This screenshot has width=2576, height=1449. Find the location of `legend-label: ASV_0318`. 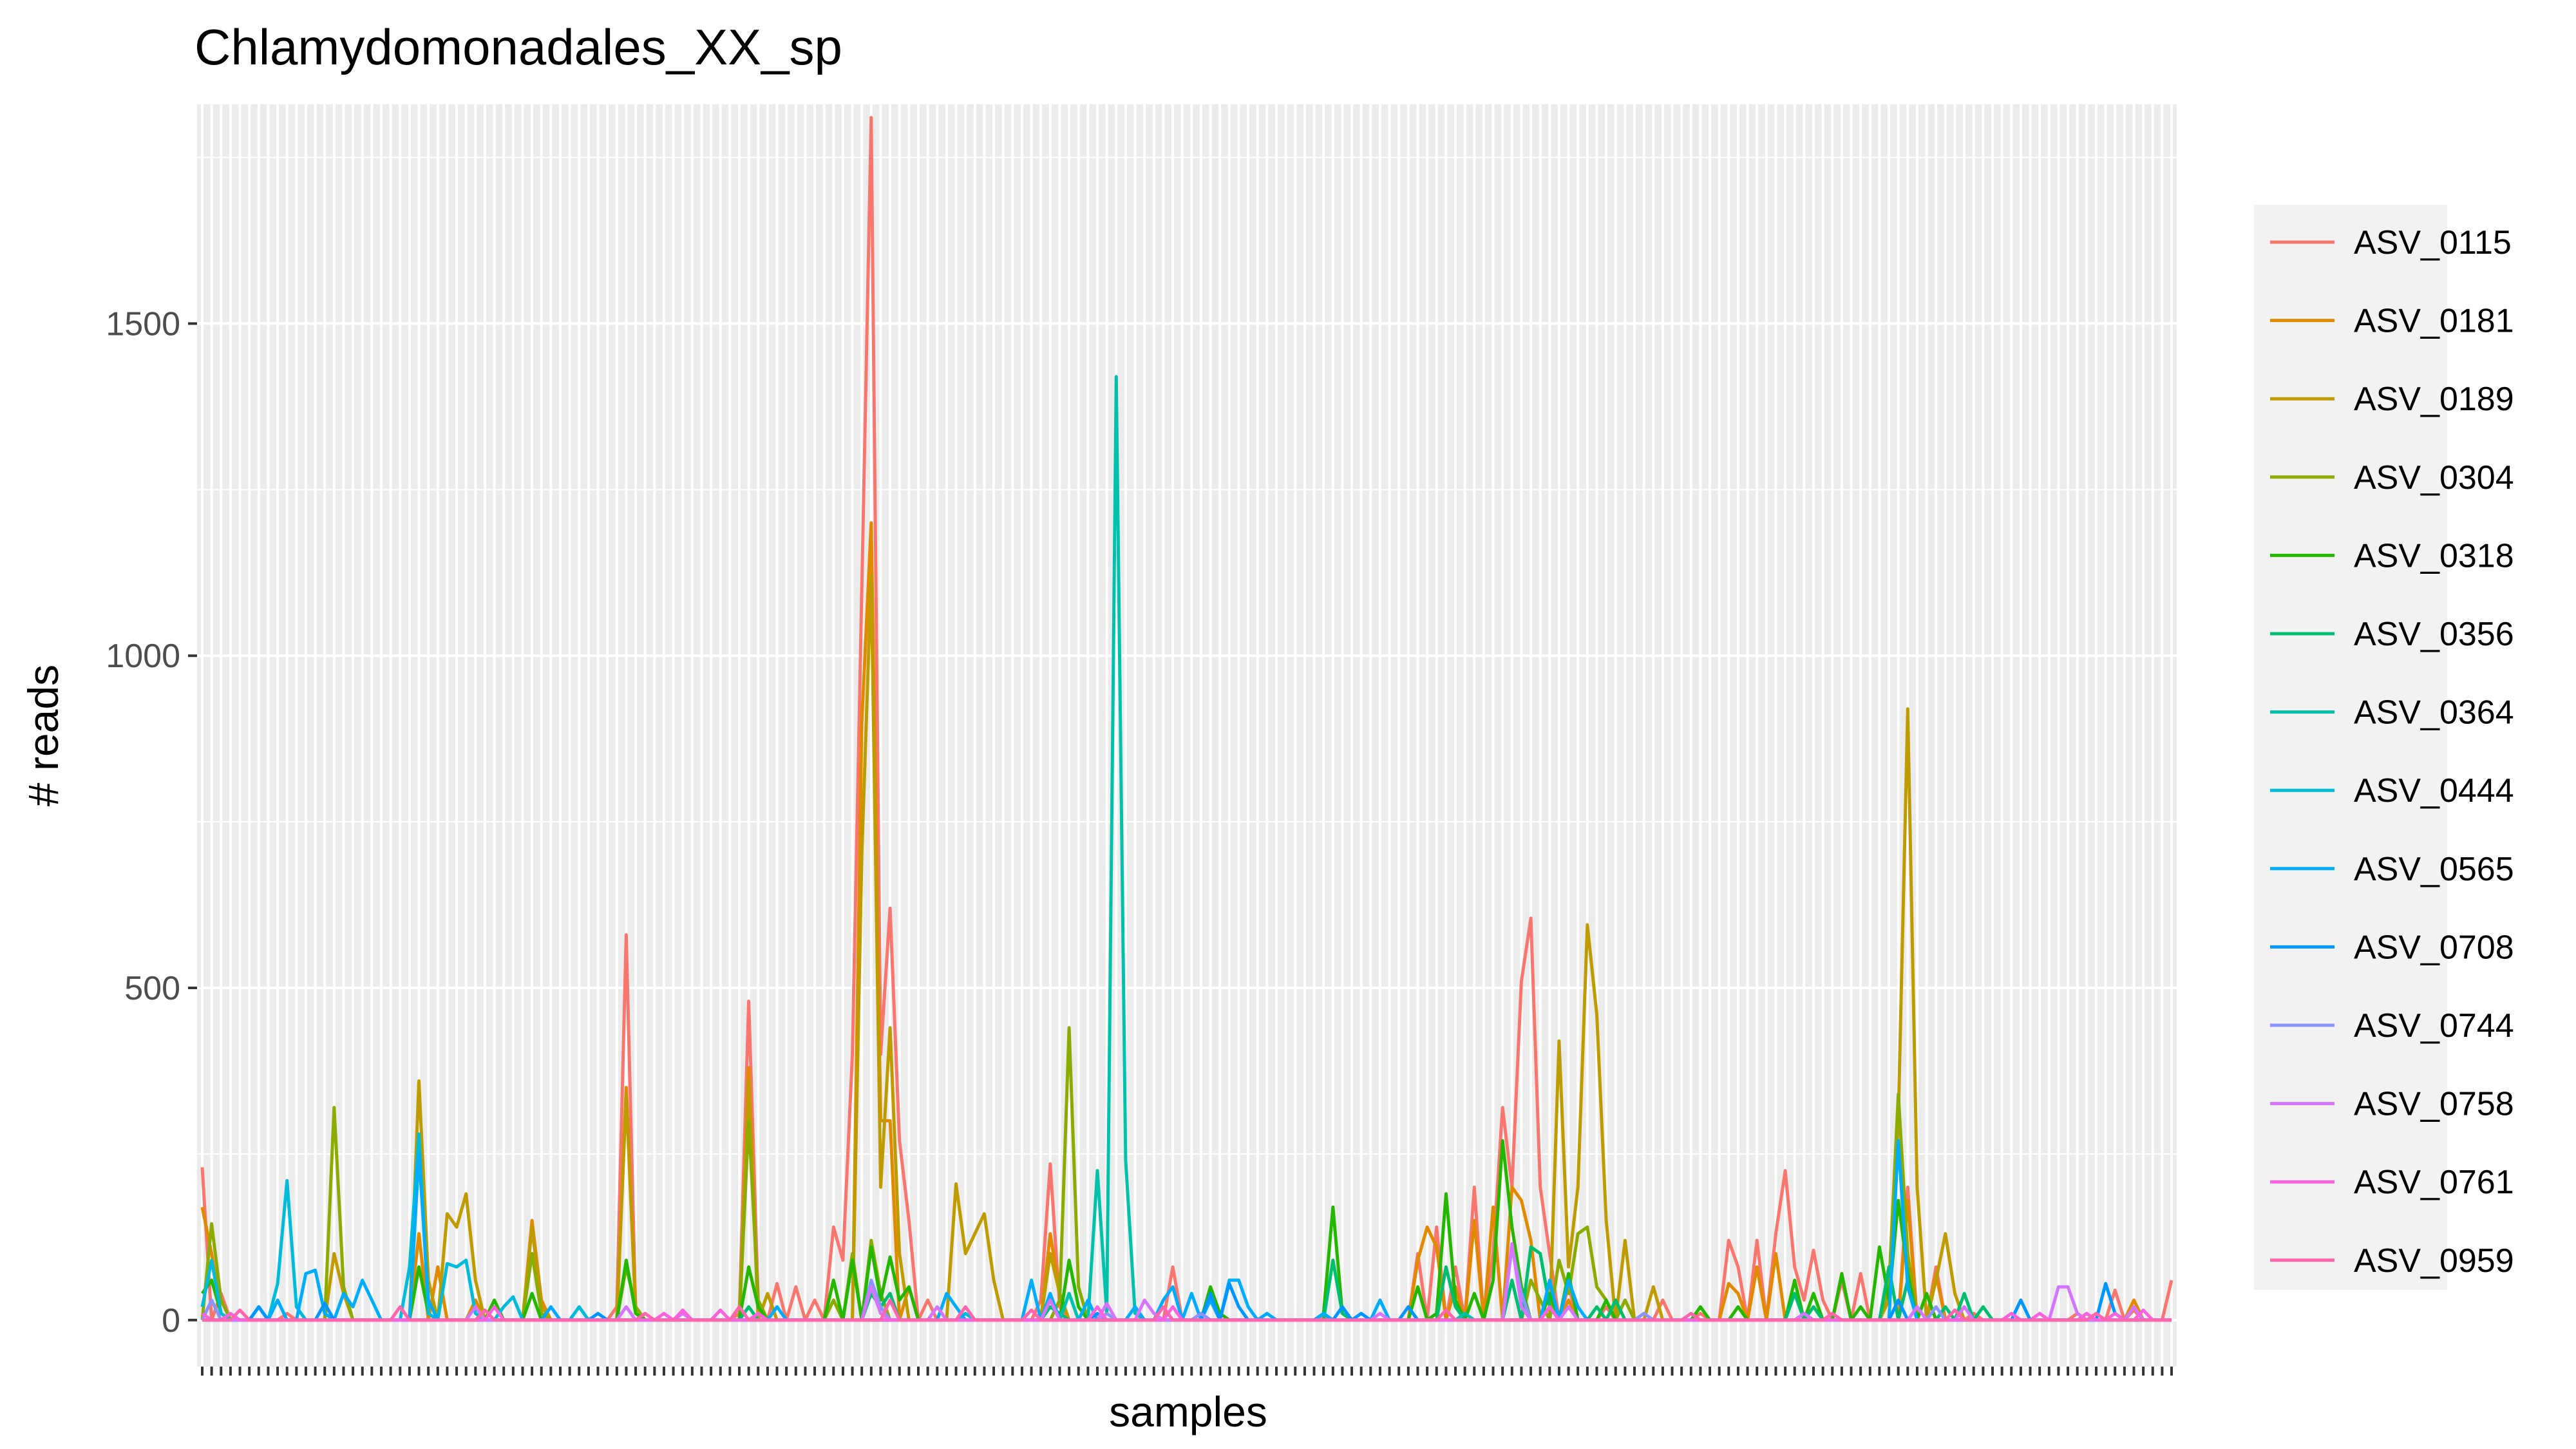

legend-label: ASV_0318 is located at coordinates (2434, 555).